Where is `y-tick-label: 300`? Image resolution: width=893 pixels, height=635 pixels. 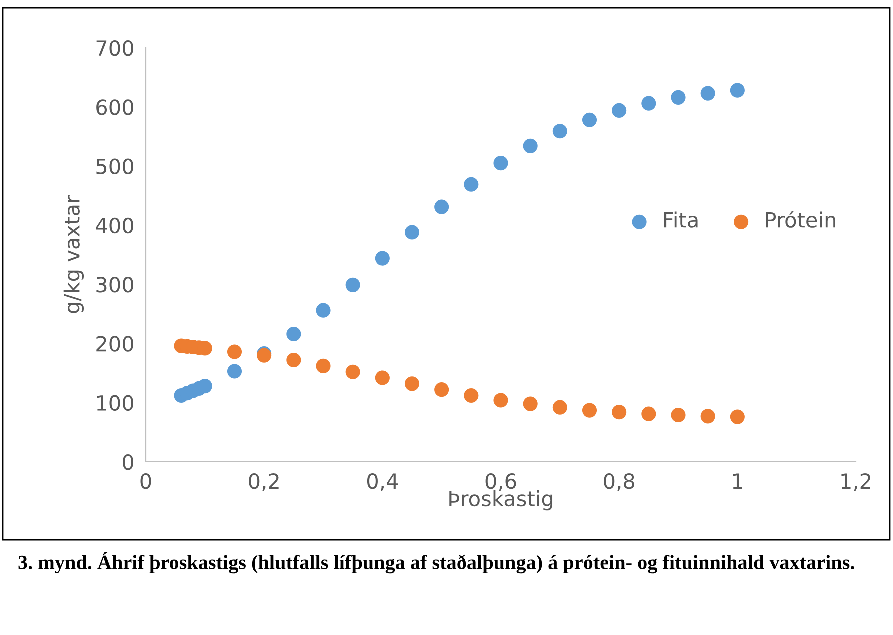
y-tick-label: 300 is located at coordinates (115, 285).